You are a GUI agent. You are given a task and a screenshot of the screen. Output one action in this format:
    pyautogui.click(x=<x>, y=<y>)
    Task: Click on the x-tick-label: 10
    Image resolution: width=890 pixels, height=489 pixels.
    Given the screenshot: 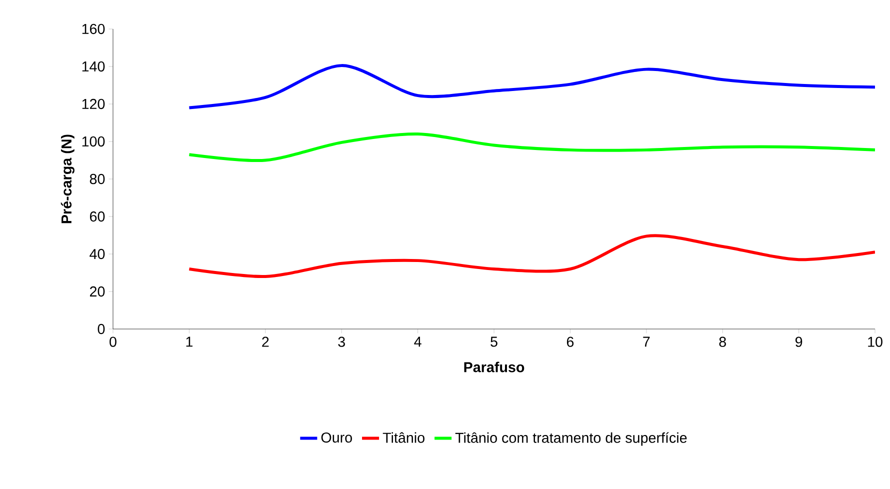 What is the action you would take?
    pyautogui.click(x=875, y=341)
    